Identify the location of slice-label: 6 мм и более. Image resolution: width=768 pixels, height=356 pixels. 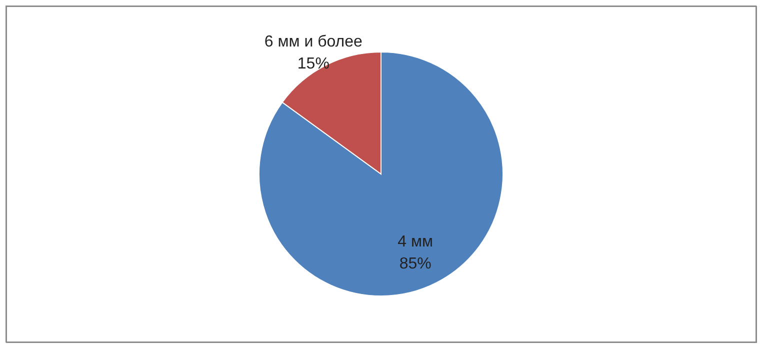
(313, 41).